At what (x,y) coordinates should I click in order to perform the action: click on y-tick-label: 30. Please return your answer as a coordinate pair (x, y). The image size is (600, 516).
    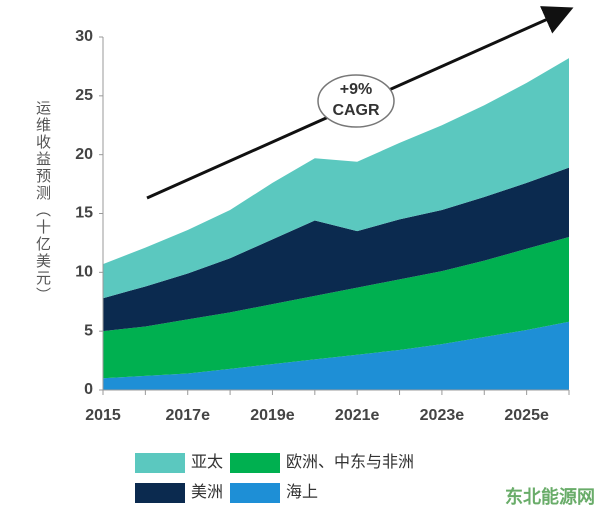
    Looking at the image, I should click on (84, 36).